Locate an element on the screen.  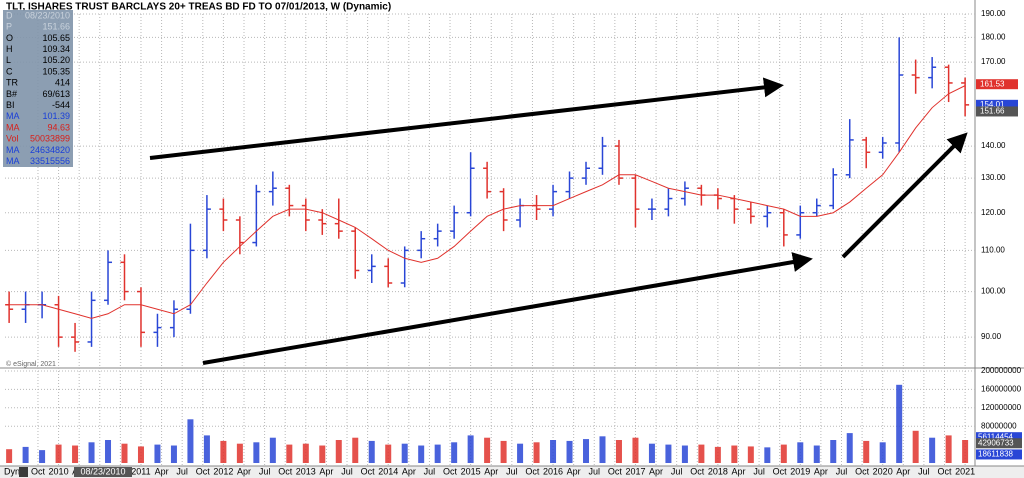
info-value: 151.66 is located at coordinates (56, 27).